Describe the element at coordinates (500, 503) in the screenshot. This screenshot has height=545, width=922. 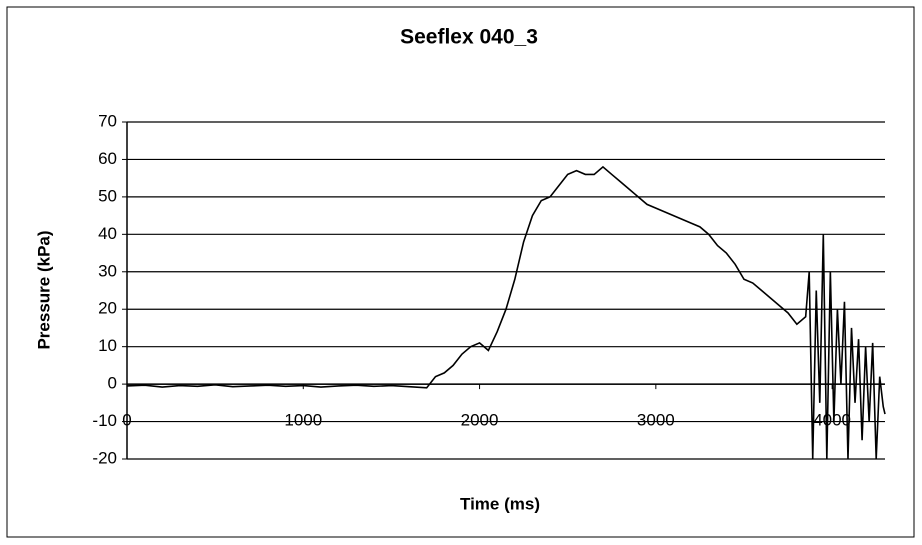
I see `x-axis-title: Time (ms)` at that location.